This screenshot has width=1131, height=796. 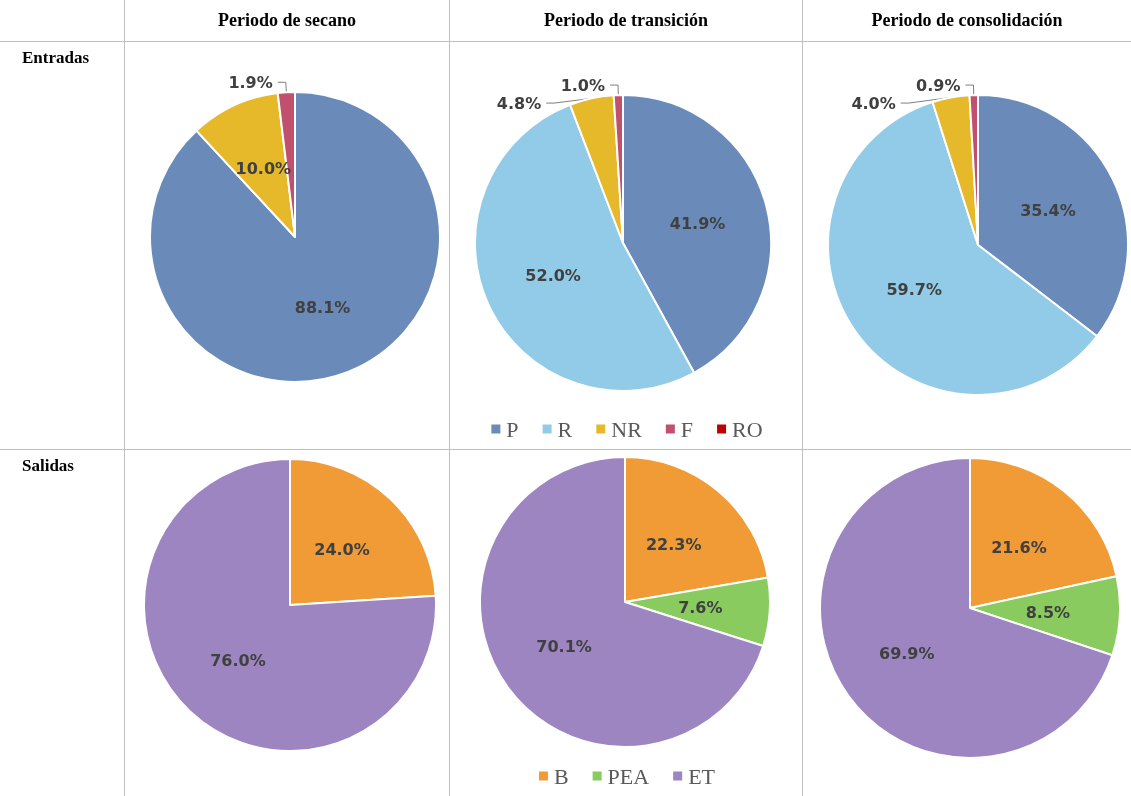 I want to click on data-label: 24.0%, so click(x=342, y=550).